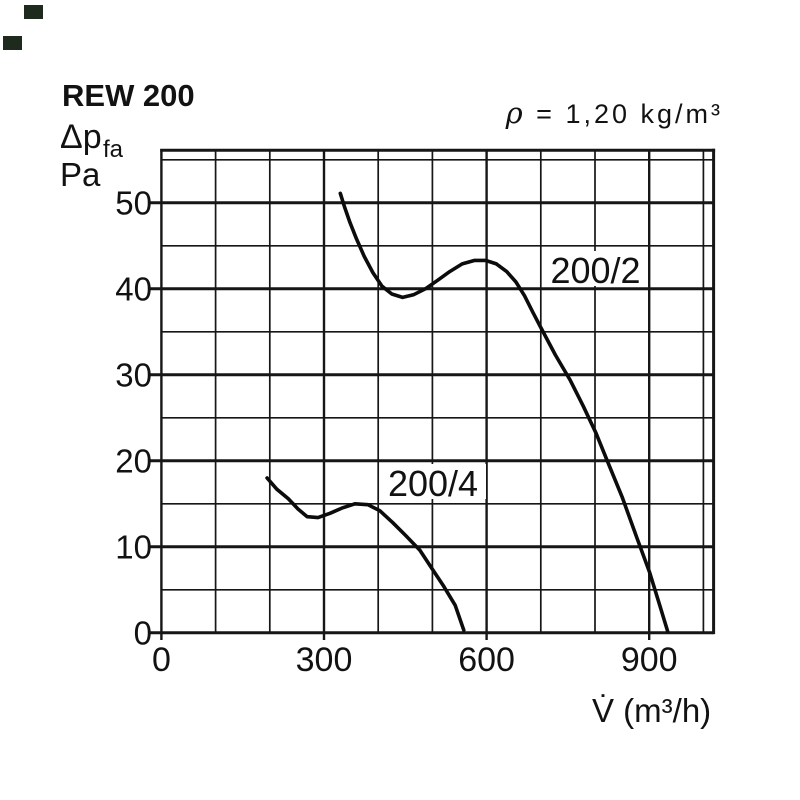 This screenshot has width=800, height=800. What do you see at coordinates (651, 710) in the screenshot?
I see `x-axis-label: V̇ (m³/h)` at bounding box center [651, 710].